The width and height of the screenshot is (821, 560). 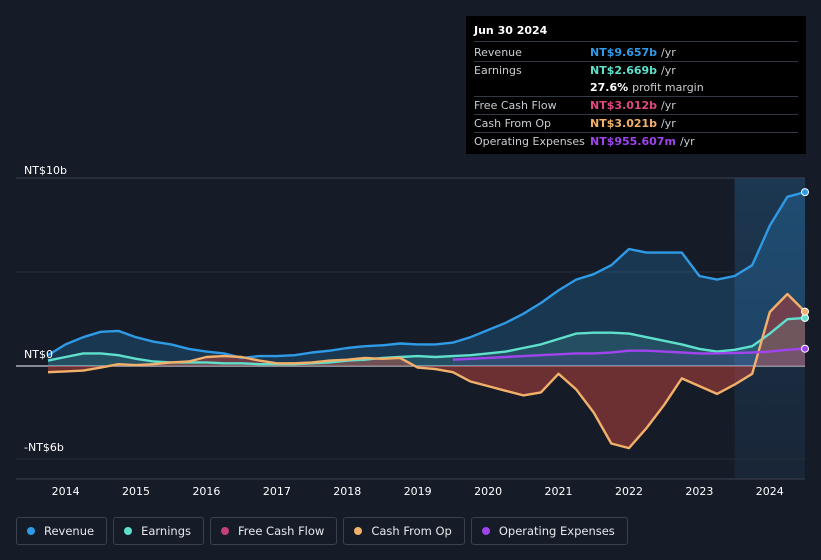 I want to click on tooltip-row-revenue: Revenue NT$9.657b /yr, so click(x=636, y=53).